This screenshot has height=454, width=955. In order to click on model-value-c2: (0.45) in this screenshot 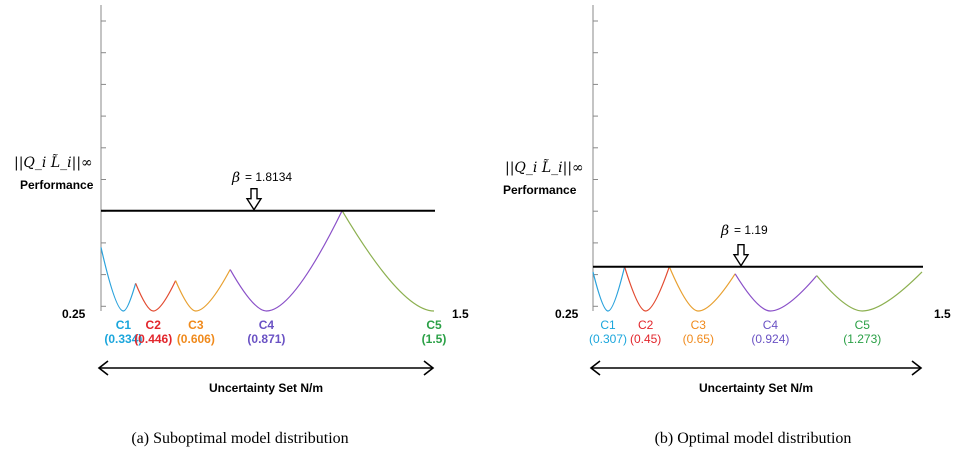, I will do `click(645, 339)`.